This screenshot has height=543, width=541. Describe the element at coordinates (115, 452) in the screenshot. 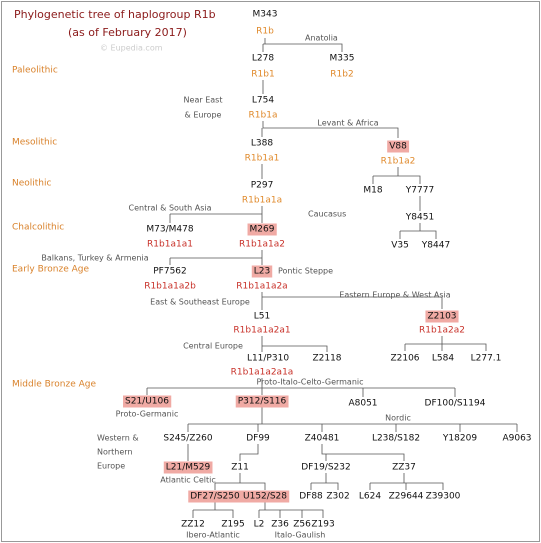

I see `region-note: Northern` at that location.